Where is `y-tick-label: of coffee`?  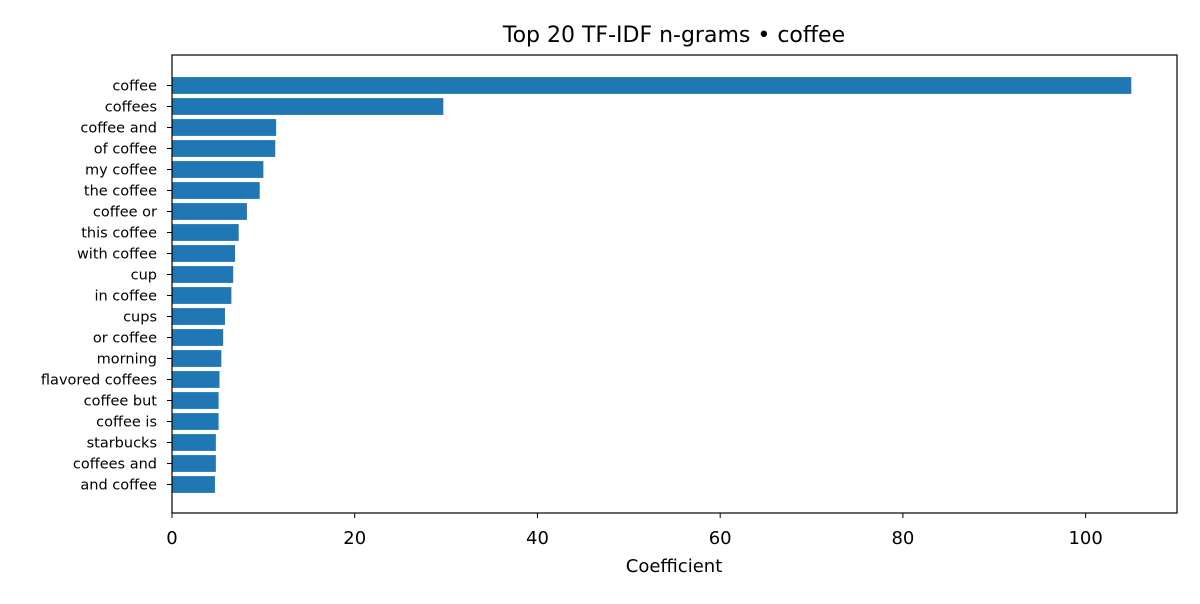 y-tick-label: of coffee is located at coordinates (125, 150).